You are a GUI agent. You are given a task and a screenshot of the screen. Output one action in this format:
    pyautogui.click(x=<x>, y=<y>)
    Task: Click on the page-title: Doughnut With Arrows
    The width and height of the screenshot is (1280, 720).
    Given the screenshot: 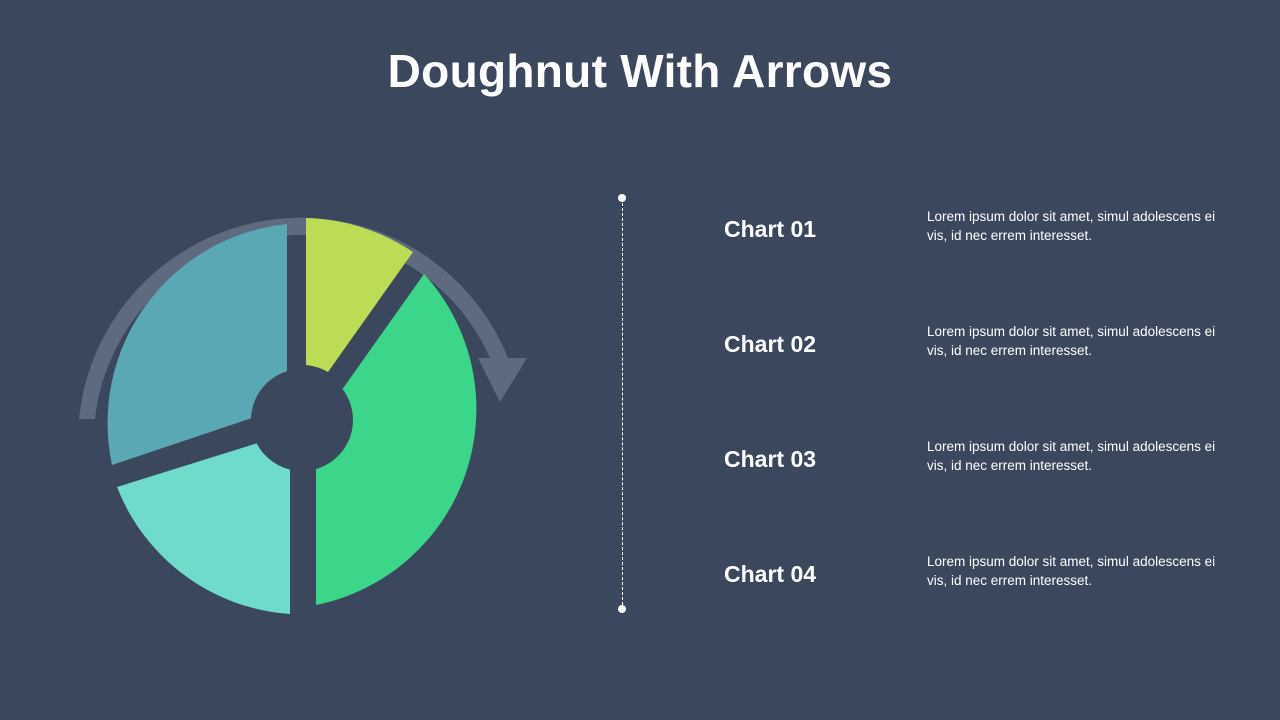 What is the action you would take?
    pyautogui.click(x=640, y=71)
    